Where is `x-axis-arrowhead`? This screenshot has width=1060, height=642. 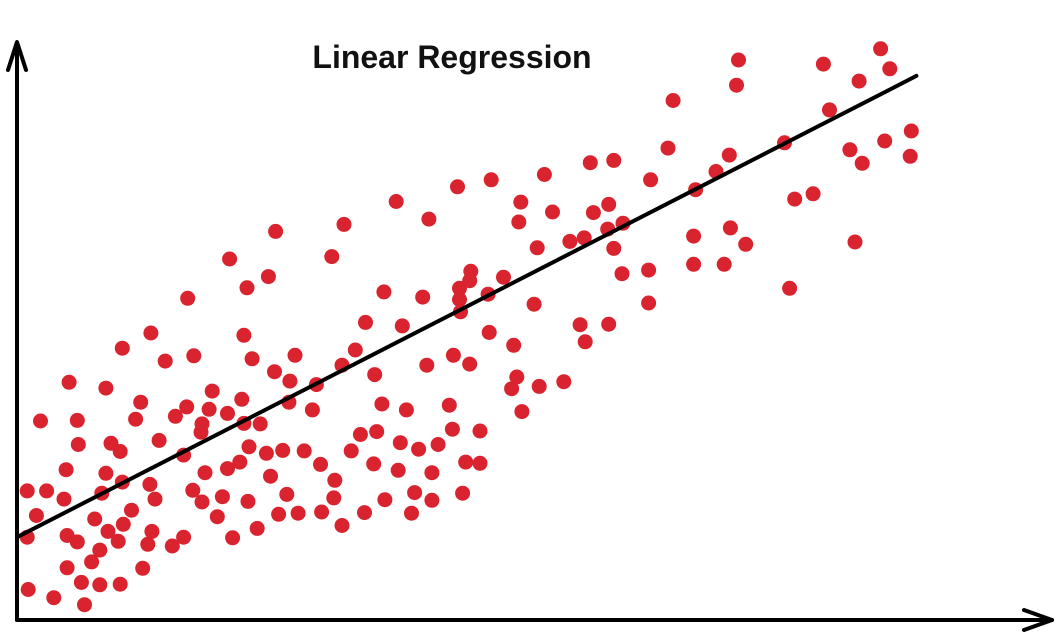
x-axis-arrowhead is located at coordinates (1038, 620).